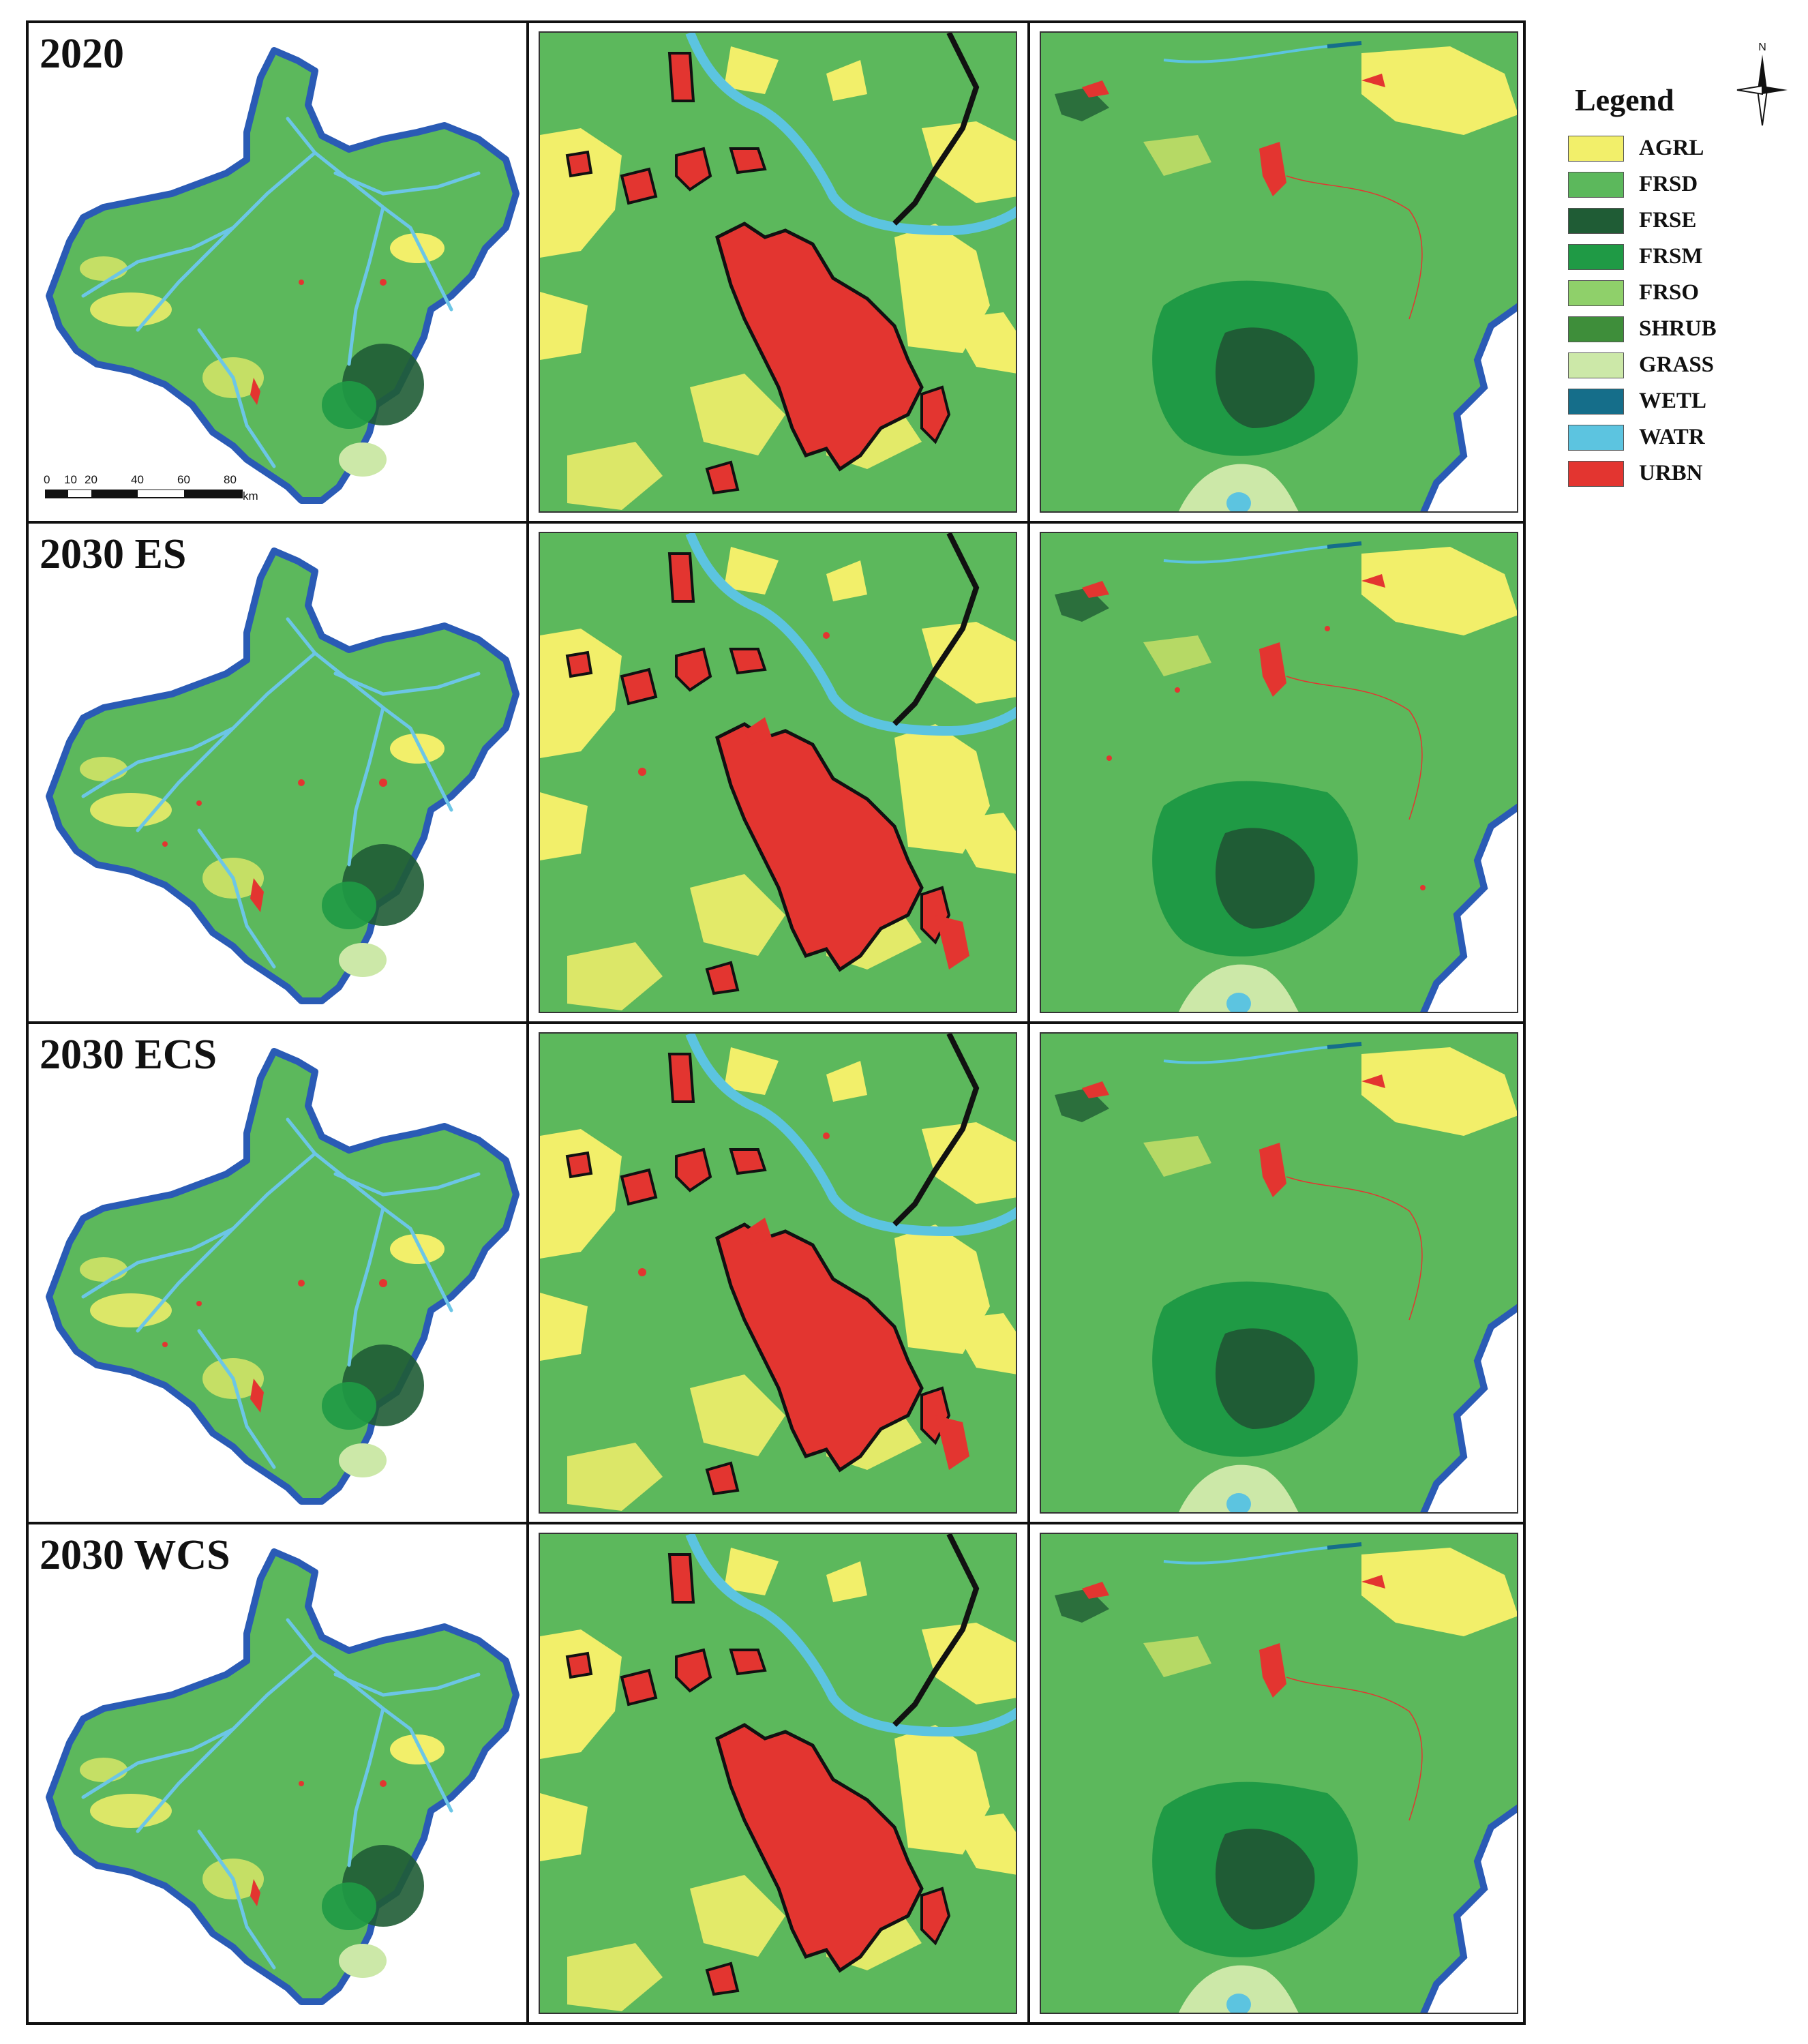 This screenshot has width=1808, height=2044. I want to click on north-label: N, so click(1762, 47).